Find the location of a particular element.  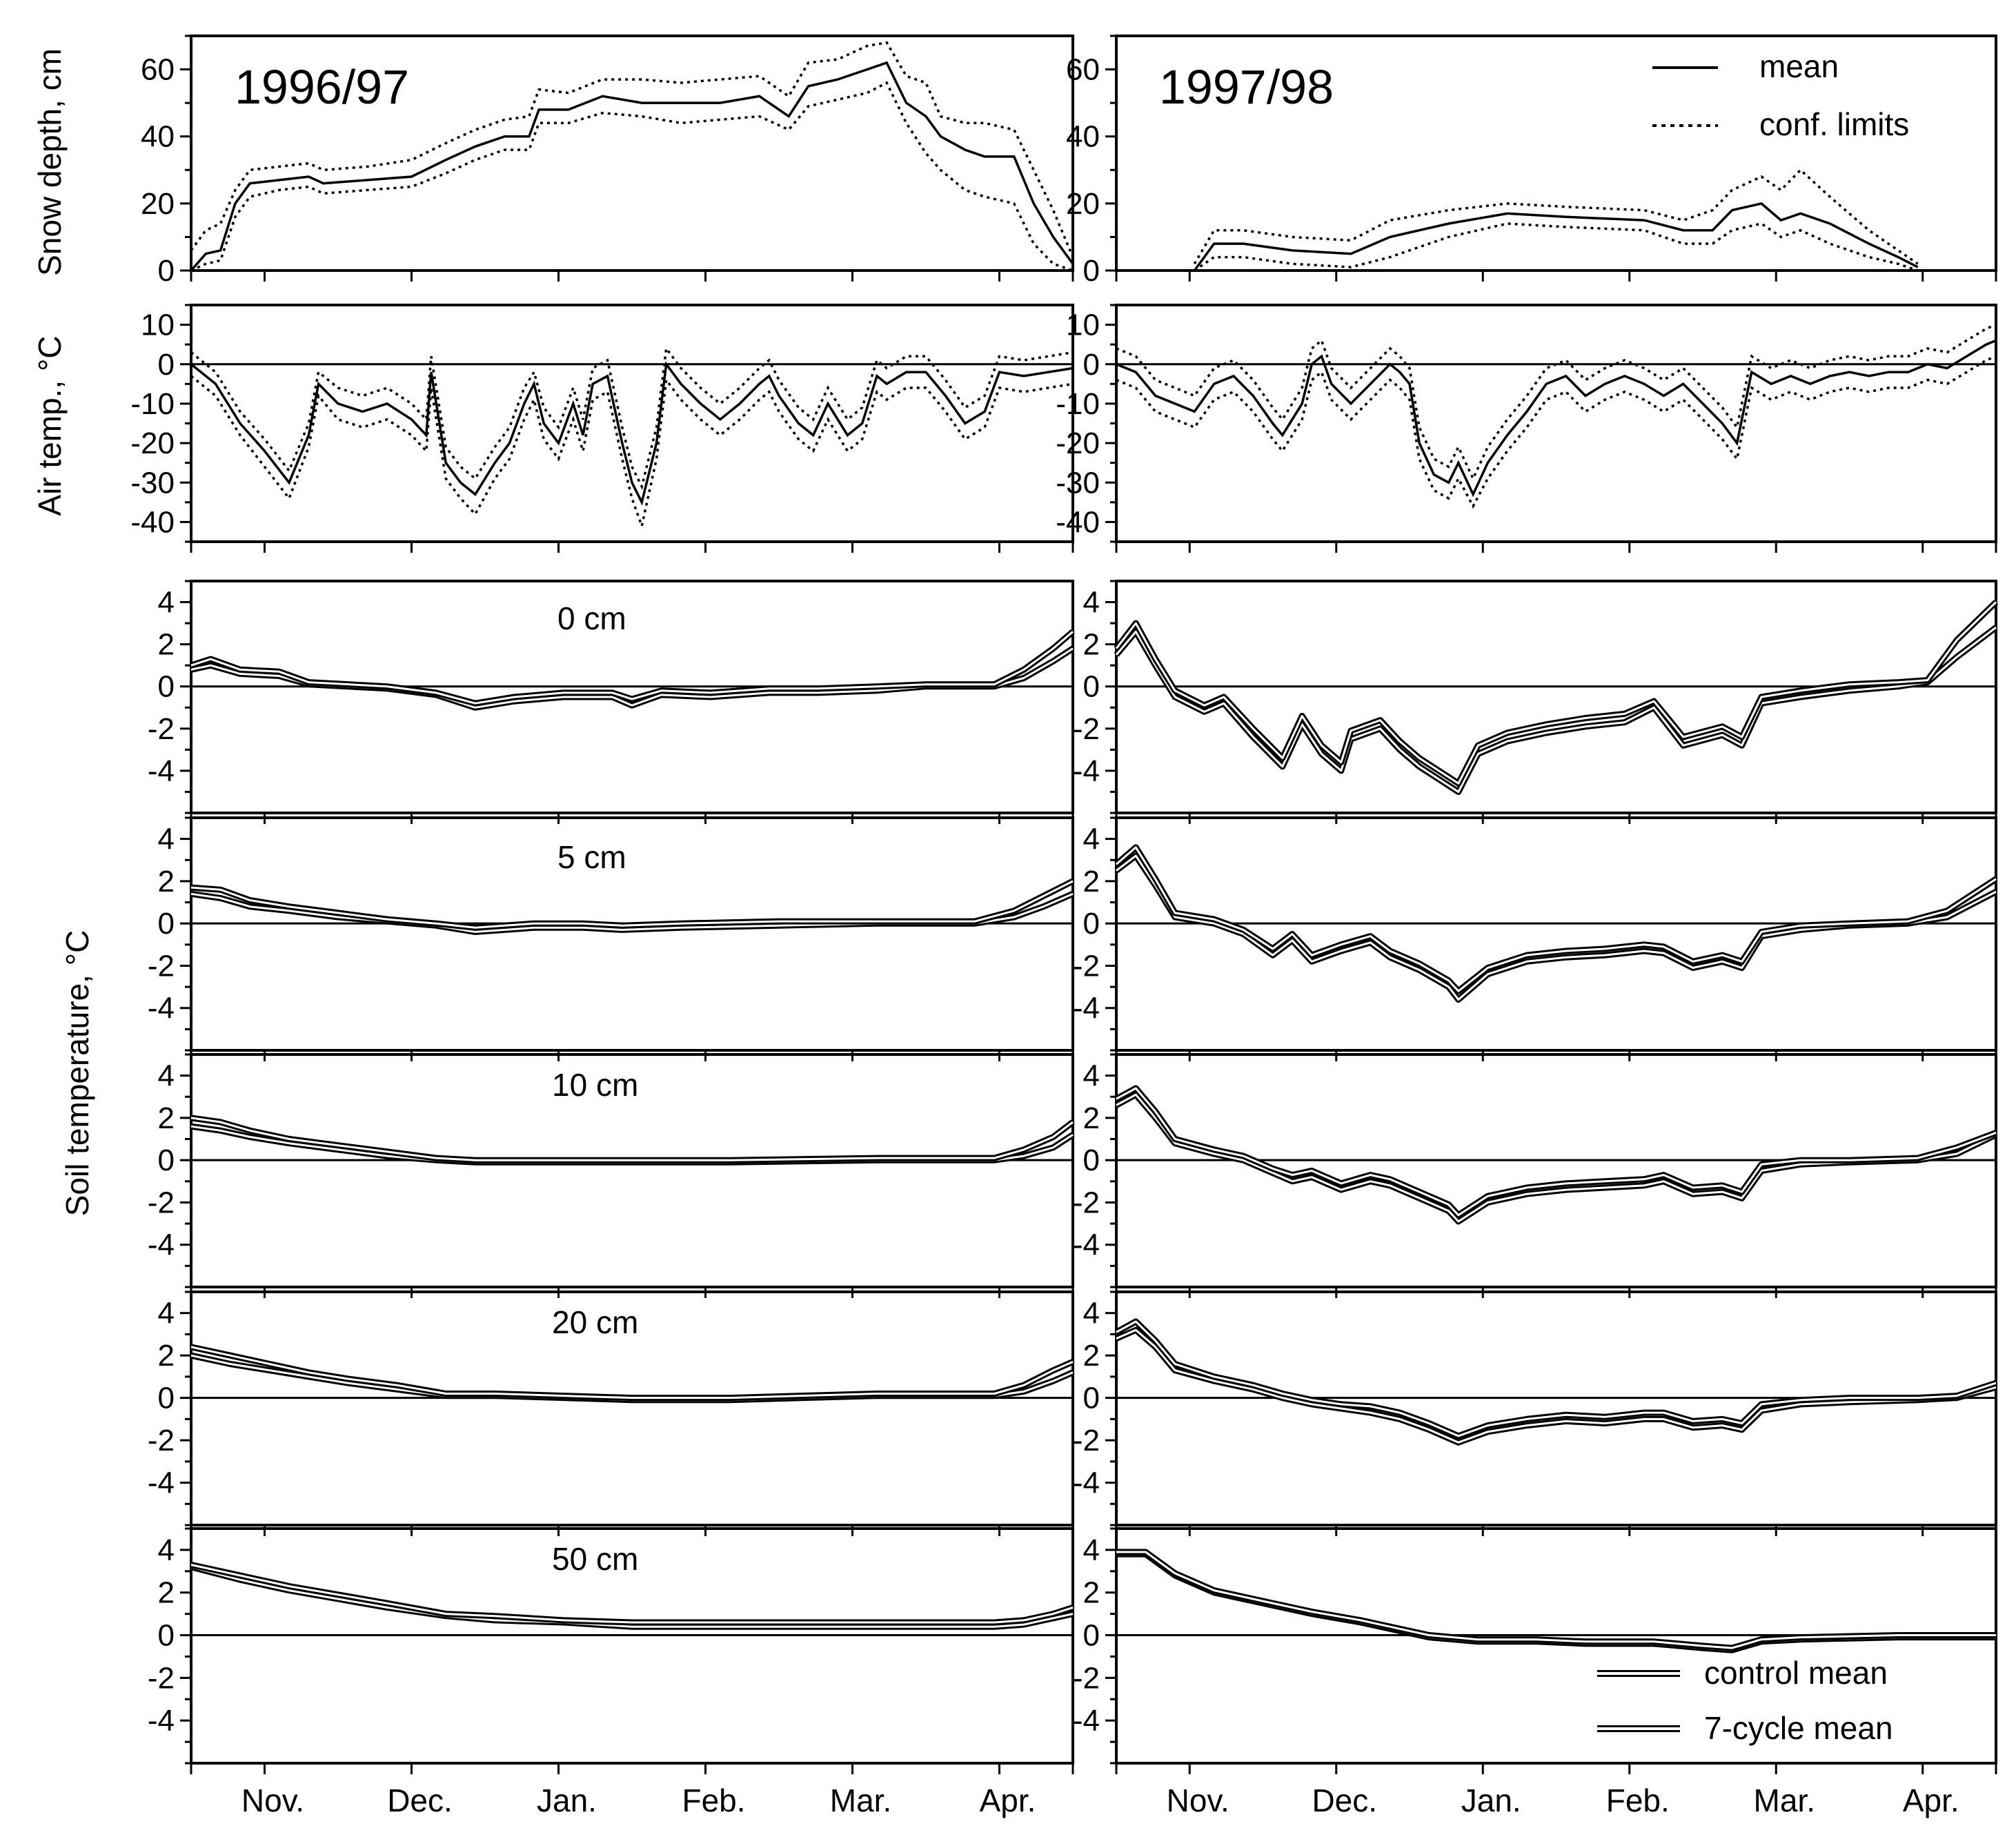

depth-label-5: 5 cm is located at coordinates (591, 857).